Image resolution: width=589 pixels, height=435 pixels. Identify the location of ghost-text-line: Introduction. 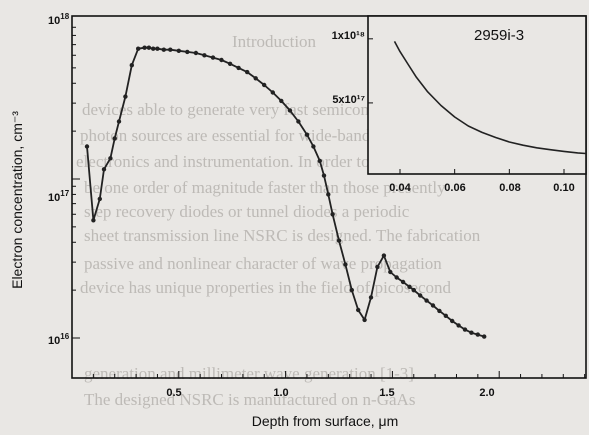
(274, 41).